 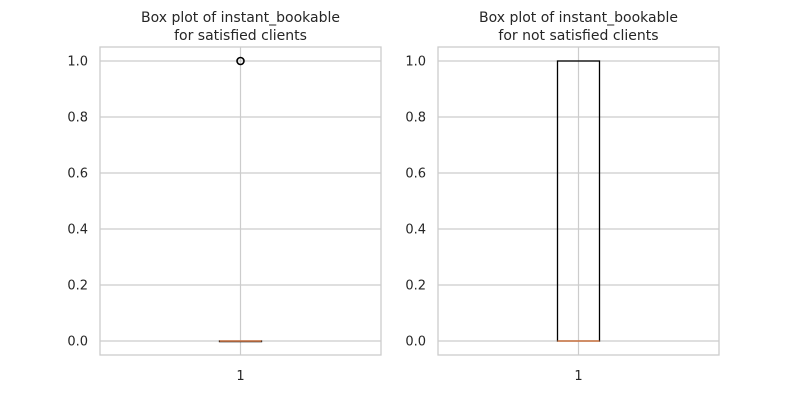 I want to click on y-ticks-satisfied: 0.0 0.2 0.4 0.6 0.8 1.0, so click(x=77, y=202).